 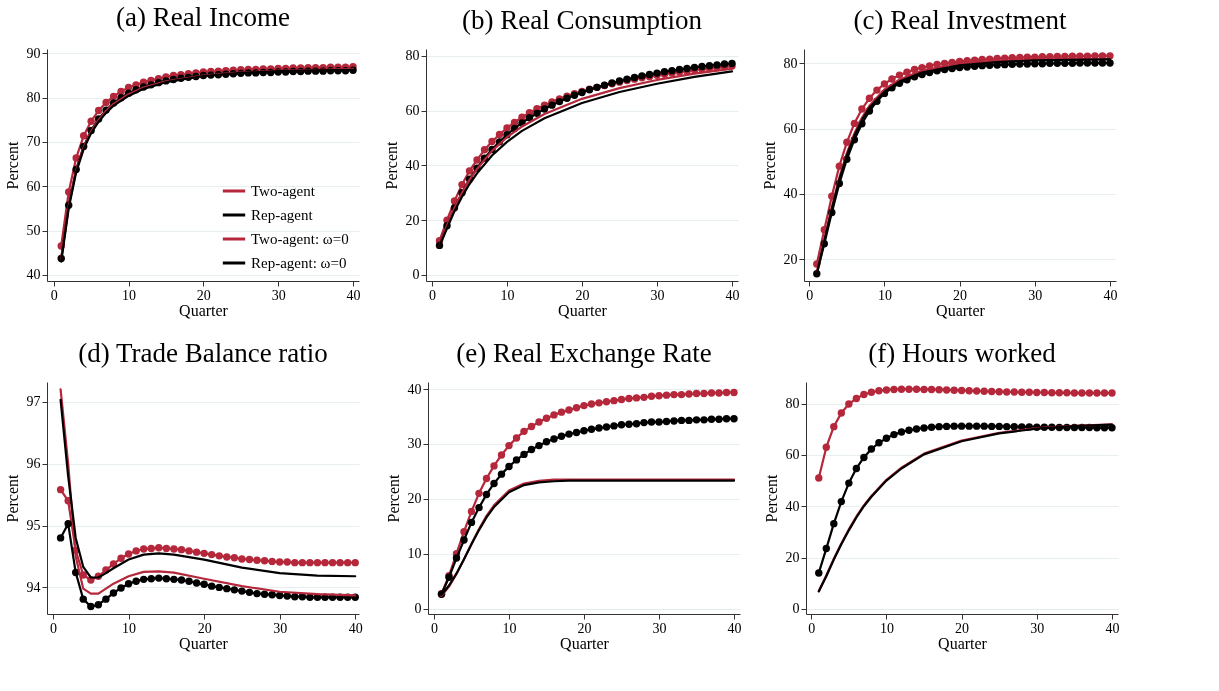 I want to click on x-tick-label: 0, so click(x=54, y=295).